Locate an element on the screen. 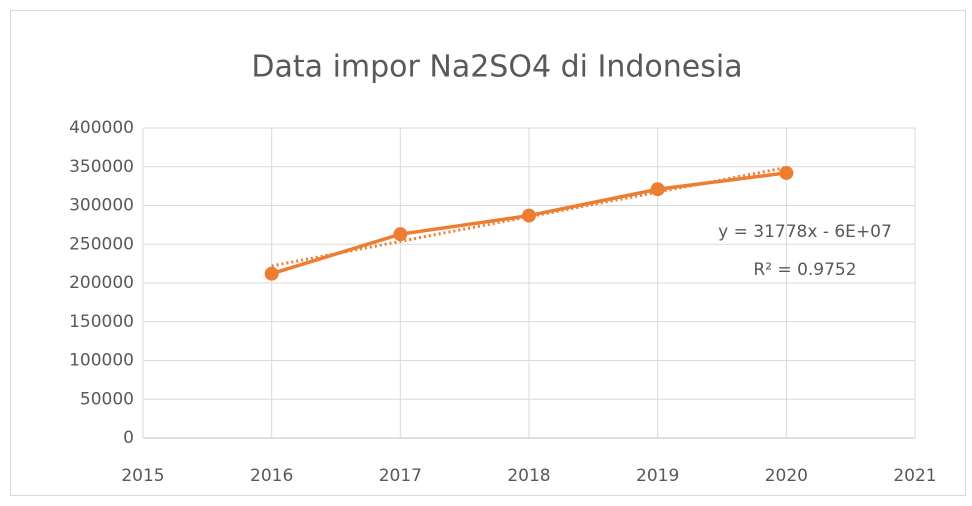 The height and width of the screenshot is (506, 972). y-tick-label: 300000 is located at coordinates (101, 206).